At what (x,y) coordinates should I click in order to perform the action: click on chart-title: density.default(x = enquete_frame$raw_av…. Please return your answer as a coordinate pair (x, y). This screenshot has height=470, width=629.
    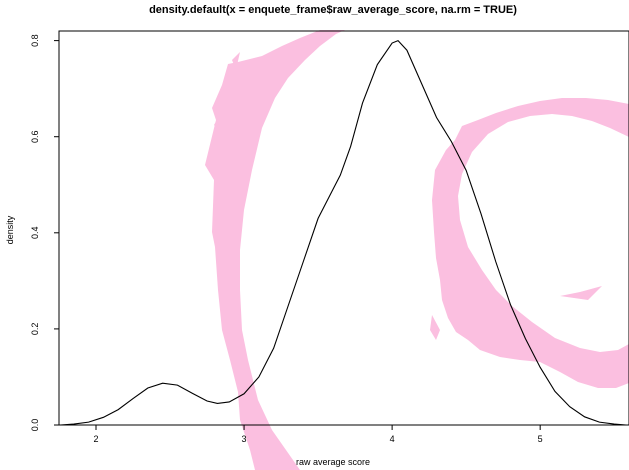
    Looking at the image, I should click on (333, 10).